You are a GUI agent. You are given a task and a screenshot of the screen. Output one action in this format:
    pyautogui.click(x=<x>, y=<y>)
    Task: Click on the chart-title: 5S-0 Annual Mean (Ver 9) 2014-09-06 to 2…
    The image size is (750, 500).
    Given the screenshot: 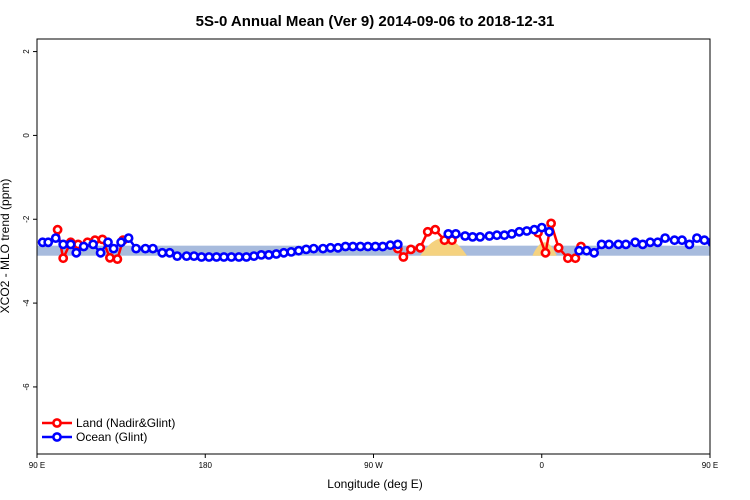 What is the action you would take?
    pyautogui.click(x=375, y=21)
    